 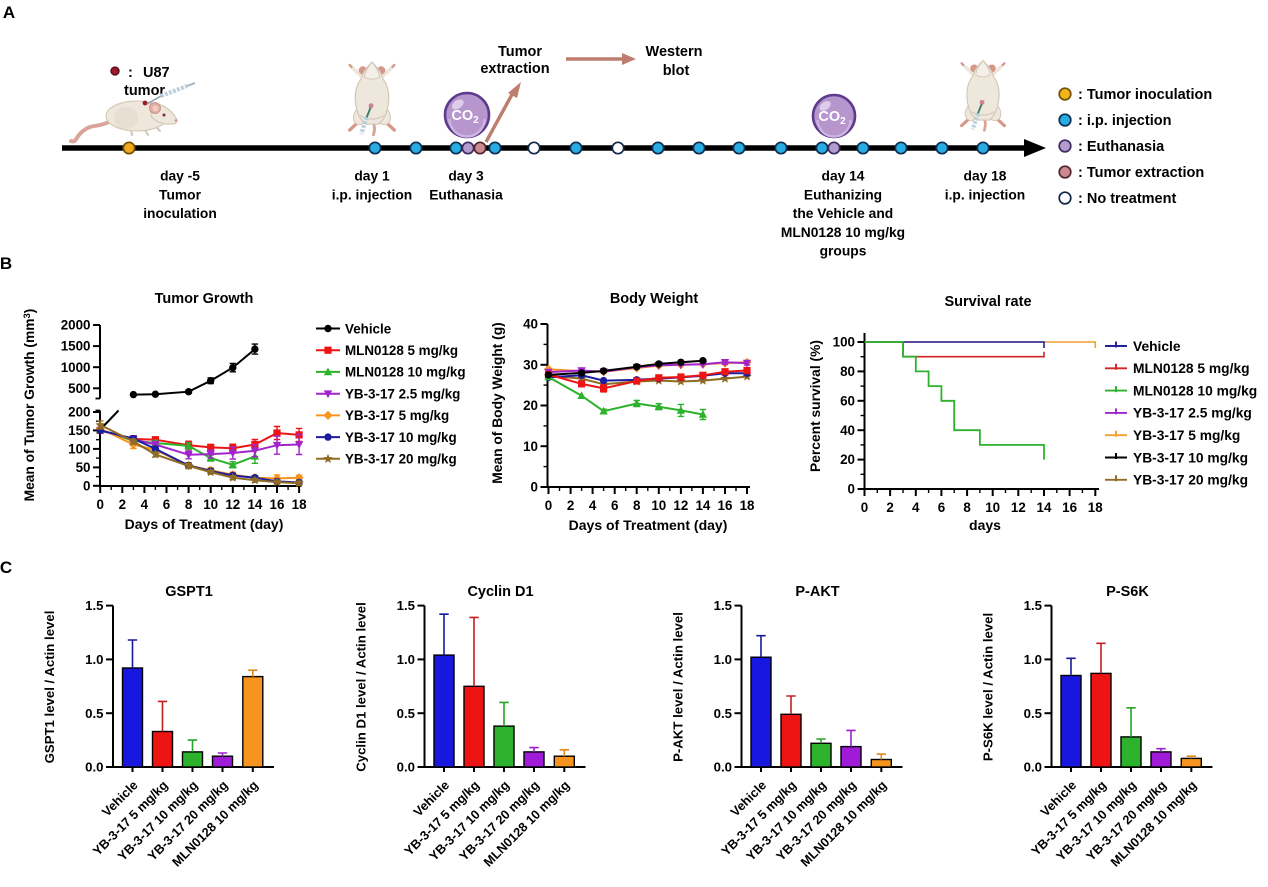 I want to click on svg-text: Mean of Body Weight (g), so click(x=497, y=402).